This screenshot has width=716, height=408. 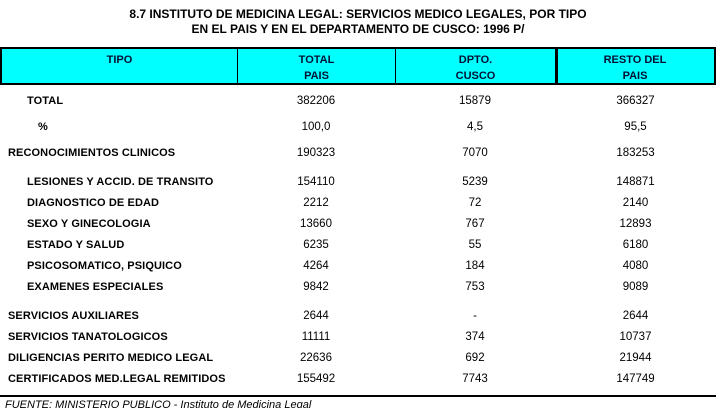 I want to click on table-row-servicios-tanatologicos: SERVICIOS TANATOLOGICOS 11111 374 10737, so click(x=330, y=337).